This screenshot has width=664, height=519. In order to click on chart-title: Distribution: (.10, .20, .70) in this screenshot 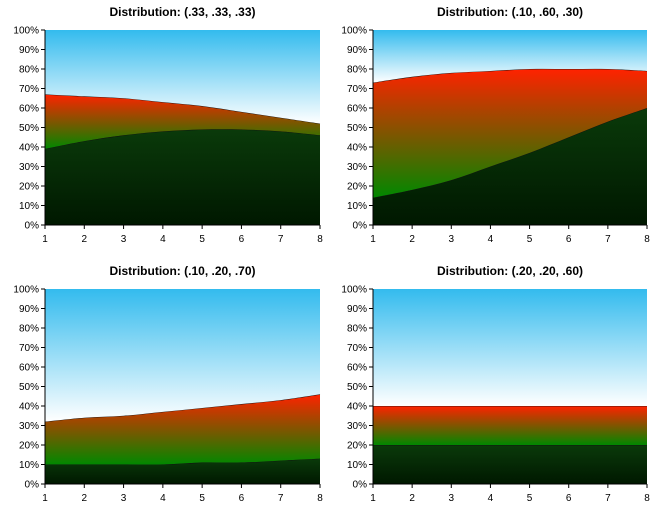, I will do `click(182, 271)`.